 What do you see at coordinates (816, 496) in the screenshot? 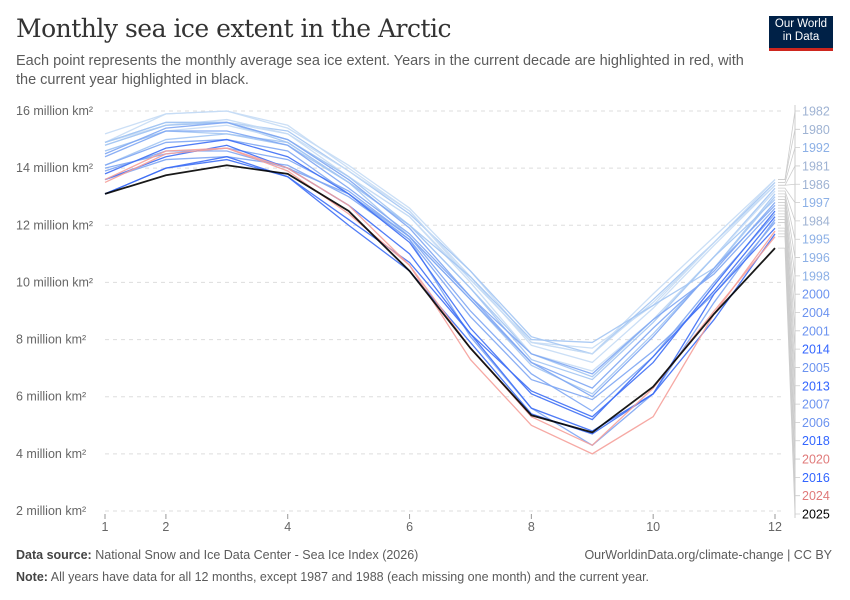
I see `series-label-2024: 2024` at bounding box center [816, 496].